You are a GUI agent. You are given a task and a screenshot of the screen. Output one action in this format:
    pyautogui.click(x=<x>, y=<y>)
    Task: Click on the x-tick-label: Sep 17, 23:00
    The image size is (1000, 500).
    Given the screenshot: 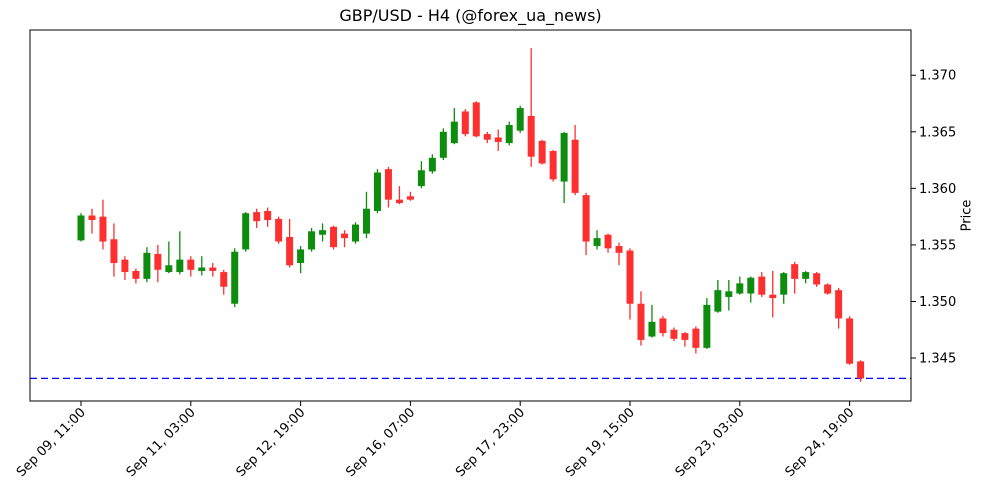 What is the action you would take?
    pyautogui.click(x=490, y=442)
    